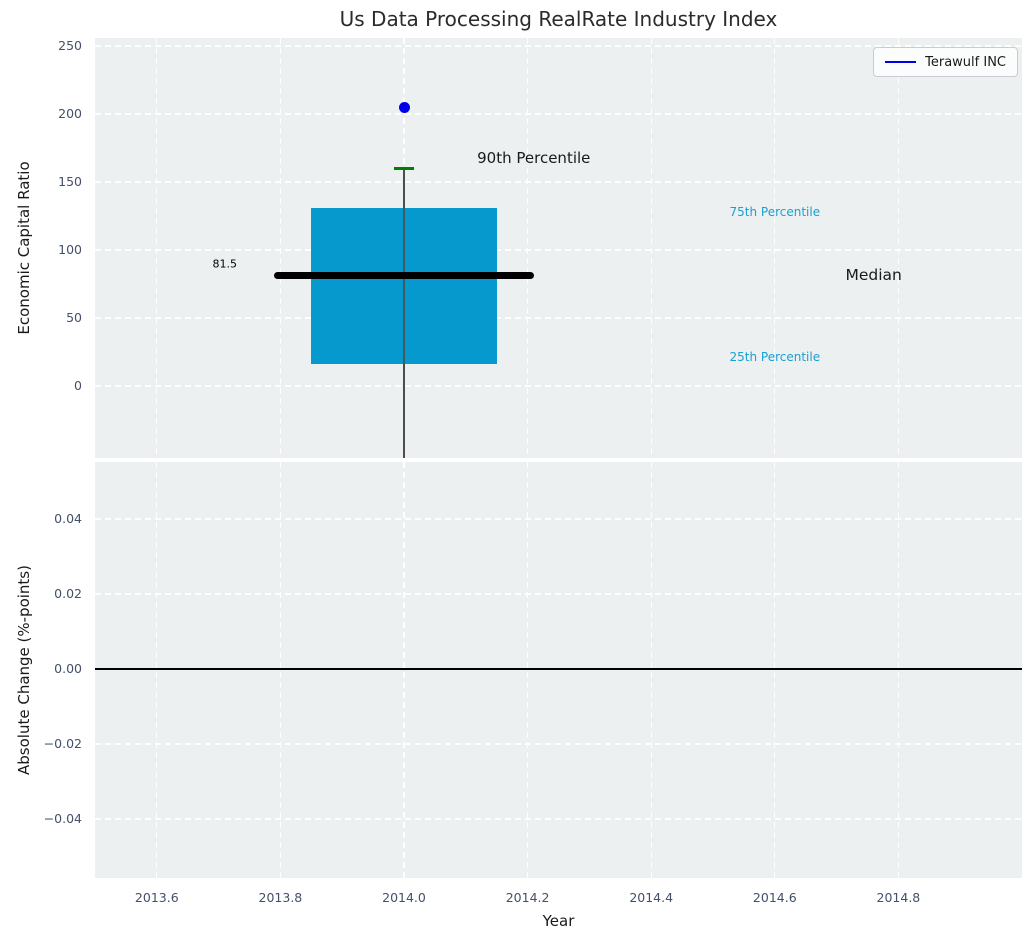  Describe the element at coordinates (873, 275) in the screenshot. I see `annotation: Median` at that location.